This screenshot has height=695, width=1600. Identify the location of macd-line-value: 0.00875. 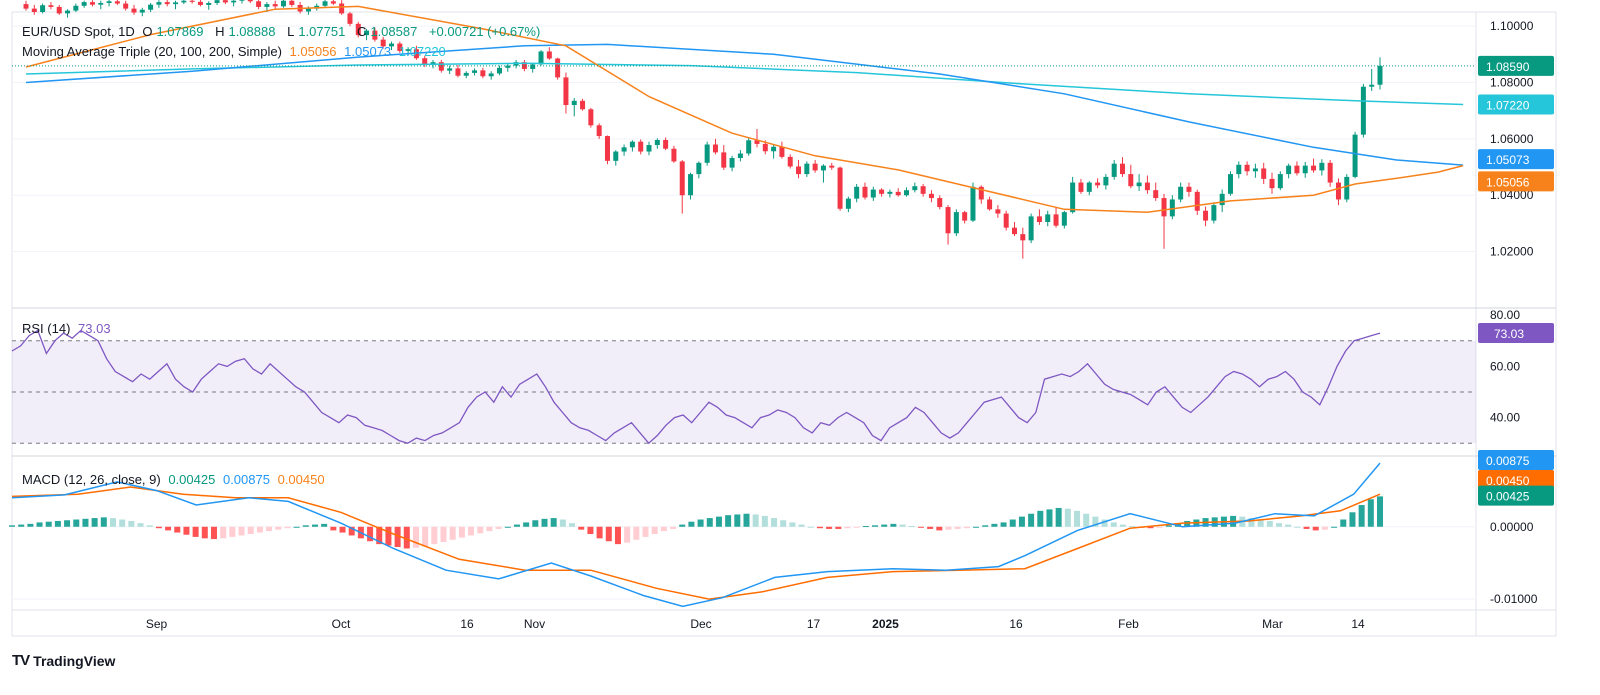
(246, 479).